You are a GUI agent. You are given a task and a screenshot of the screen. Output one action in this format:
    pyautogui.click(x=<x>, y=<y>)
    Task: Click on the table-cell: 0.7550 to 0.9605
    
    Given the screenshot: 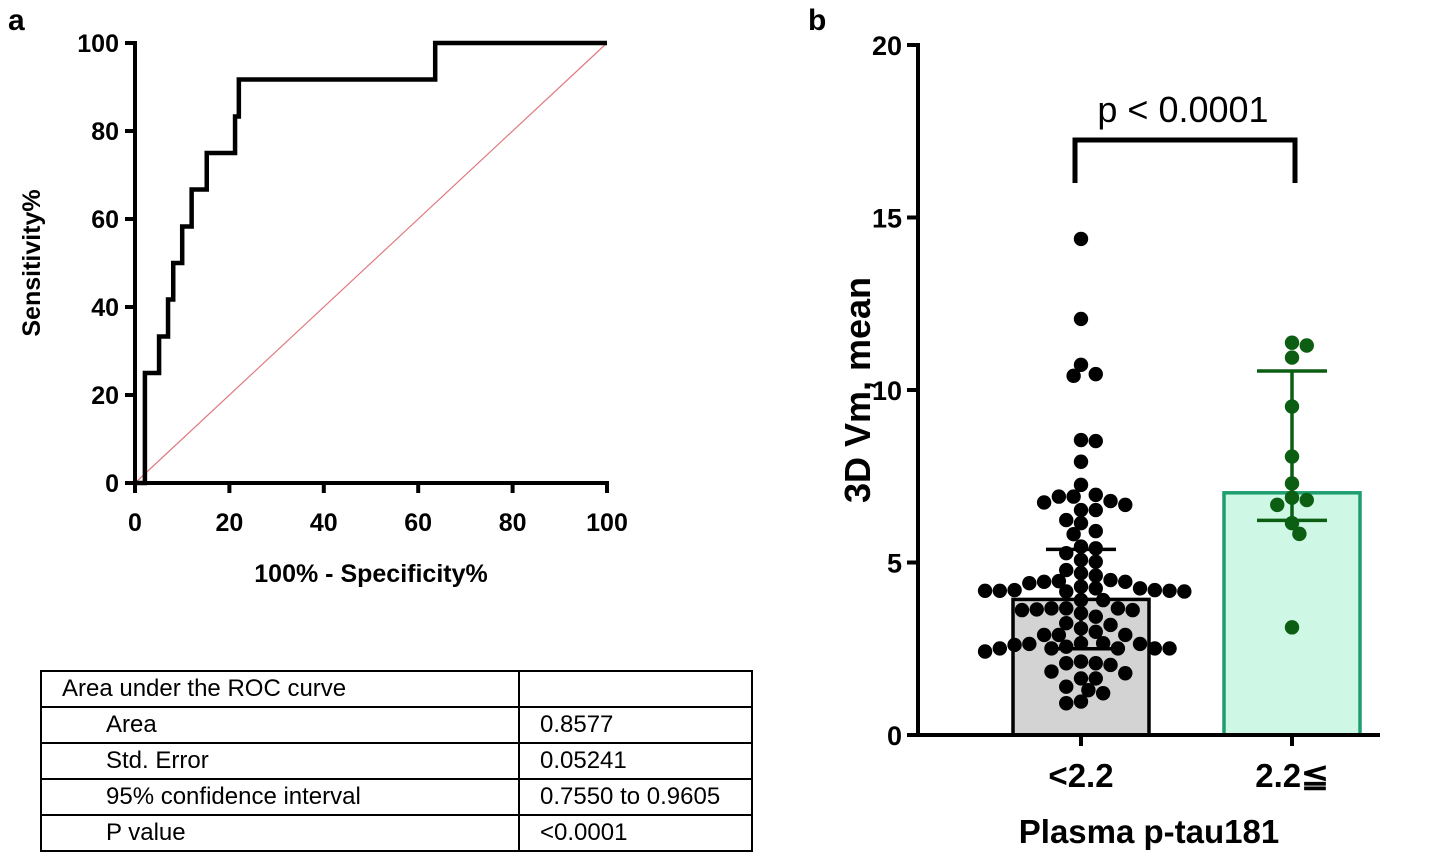 What is the action you would take?
    pyautogui.click(x=635, y=797)
    